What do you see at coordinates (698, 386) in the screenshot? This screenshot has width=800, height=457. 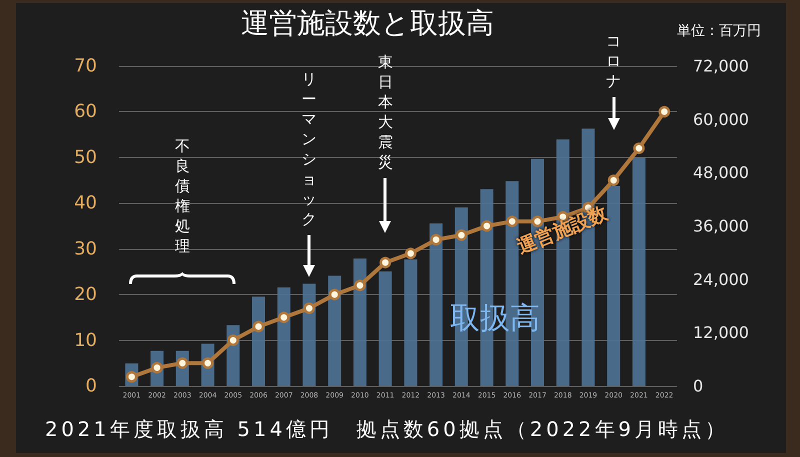 I see `y2-tick-label: 0` at bounding box center [698, 386].